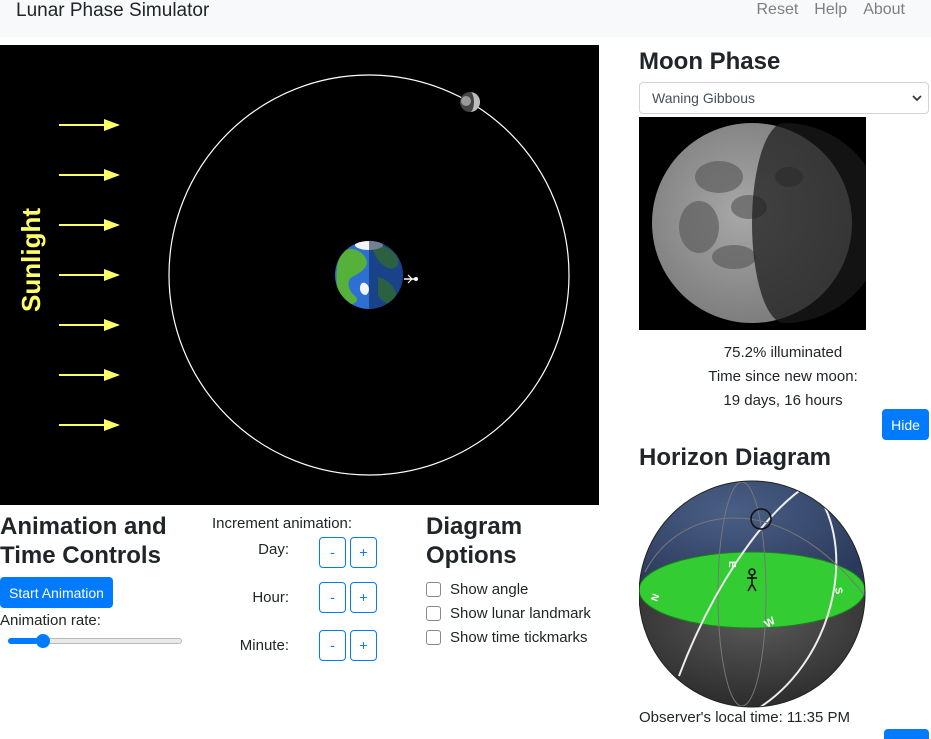 The image size is (931, 739). What do you see at coordinates (752, 580) in the screenshot?
I see `observer-stick-figure` at bounding box center [752, 580].